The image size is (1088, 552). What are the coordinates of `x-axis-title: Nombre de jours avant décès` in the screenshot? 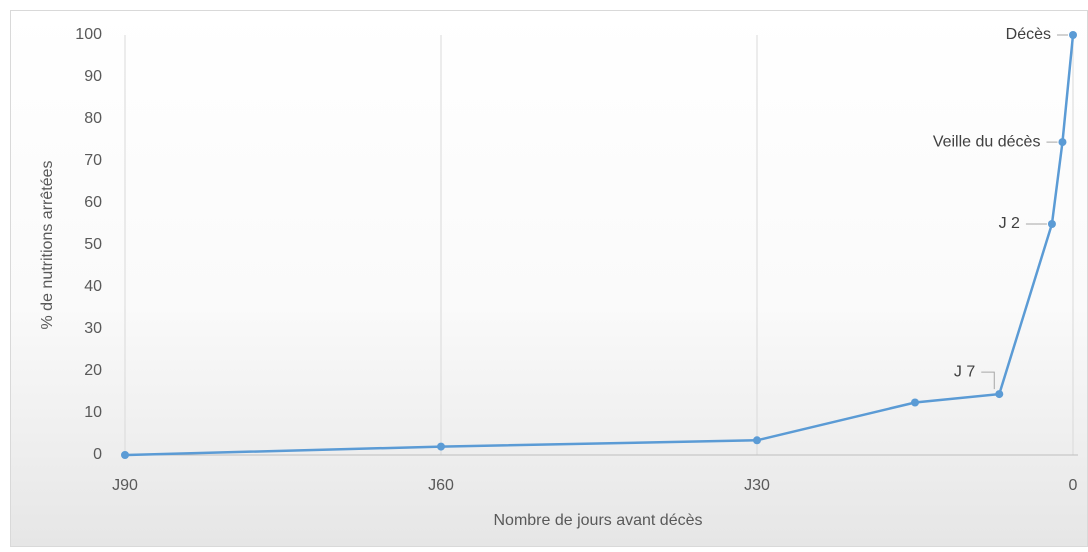 It's located at (598, 520).